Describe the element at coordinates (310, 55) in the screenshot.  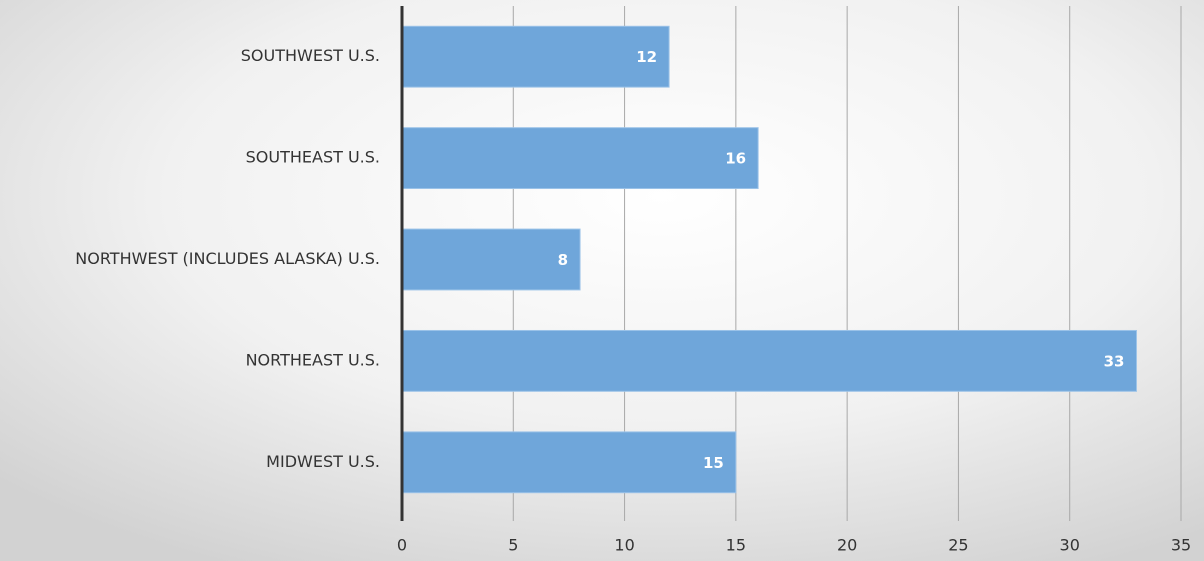
I see `y-tick-label: SOUTHWEST U.S.` at that location.